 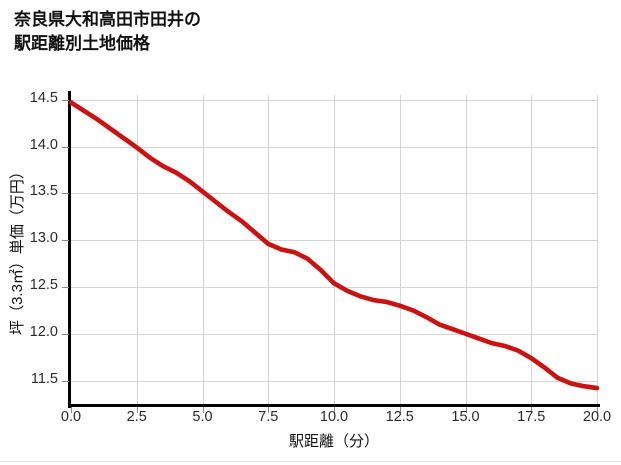 I want to click on x-tick-label: 20.0, so click(x=597, y=417).